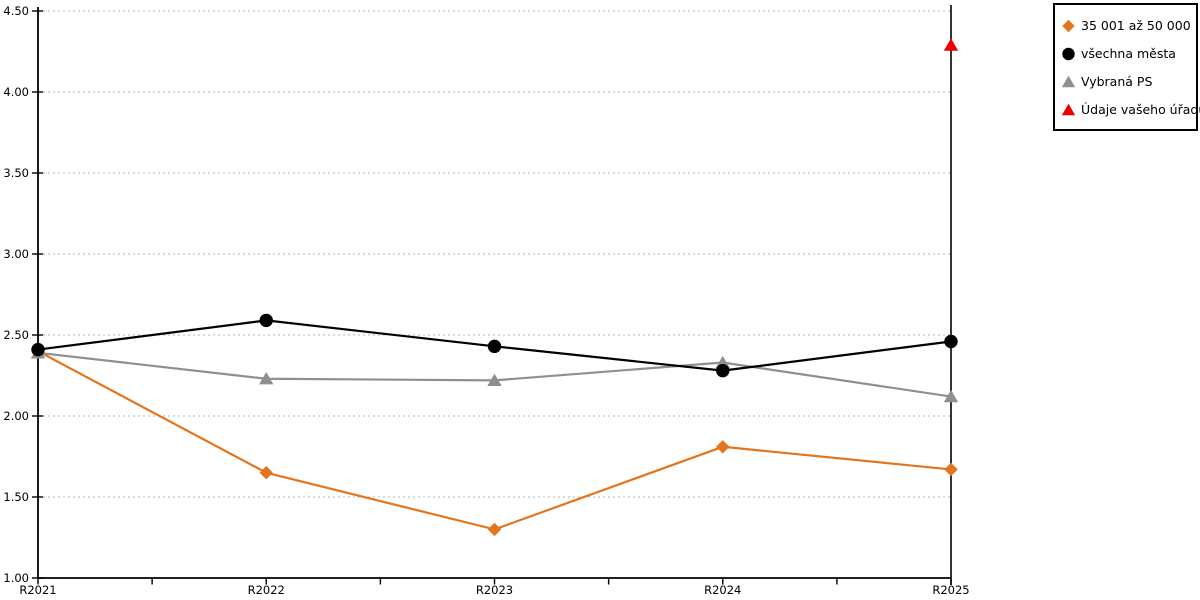 The height and width of the screenshot is (600, 1200). I want to click on x-axis-label: R2022, so click(266, 590).